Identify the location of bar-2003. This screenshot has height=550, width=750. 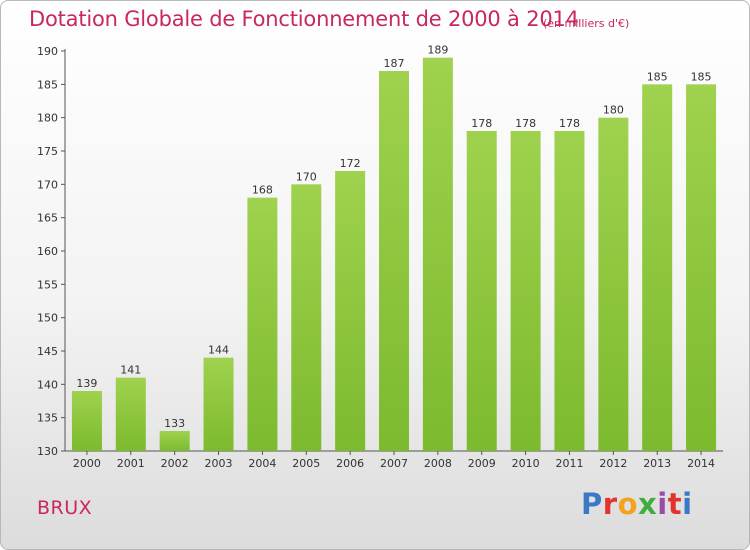
(218, 404).